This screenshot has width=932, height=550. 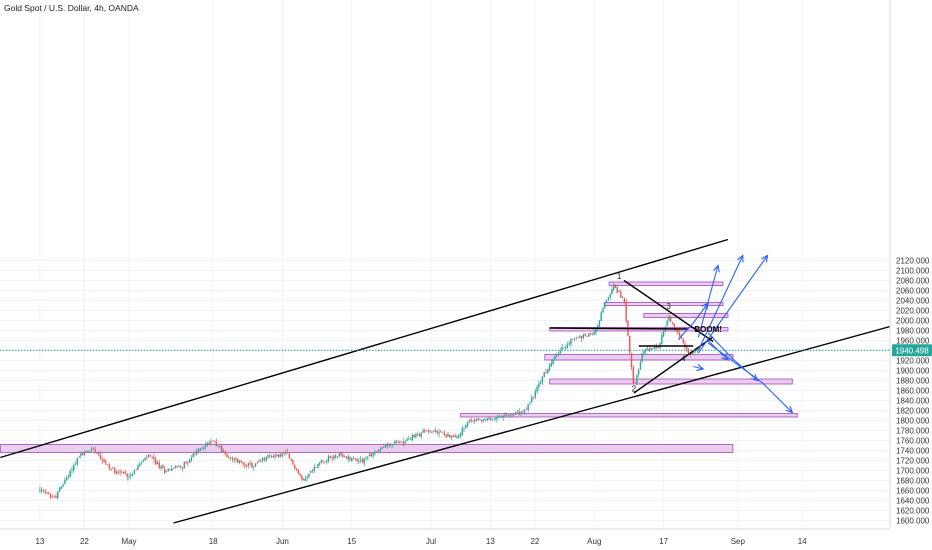 I want to click on price-tick-label: 2080.000, so click(x=913, y=281).